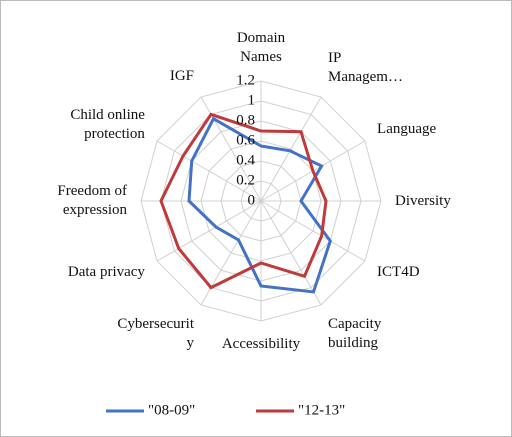 The height and width of the screenshot is (437, 512). What do you see at coordinates (252, 100) in the screenshot?
I see `tick-label: 1` at bounding box center [252, 100].